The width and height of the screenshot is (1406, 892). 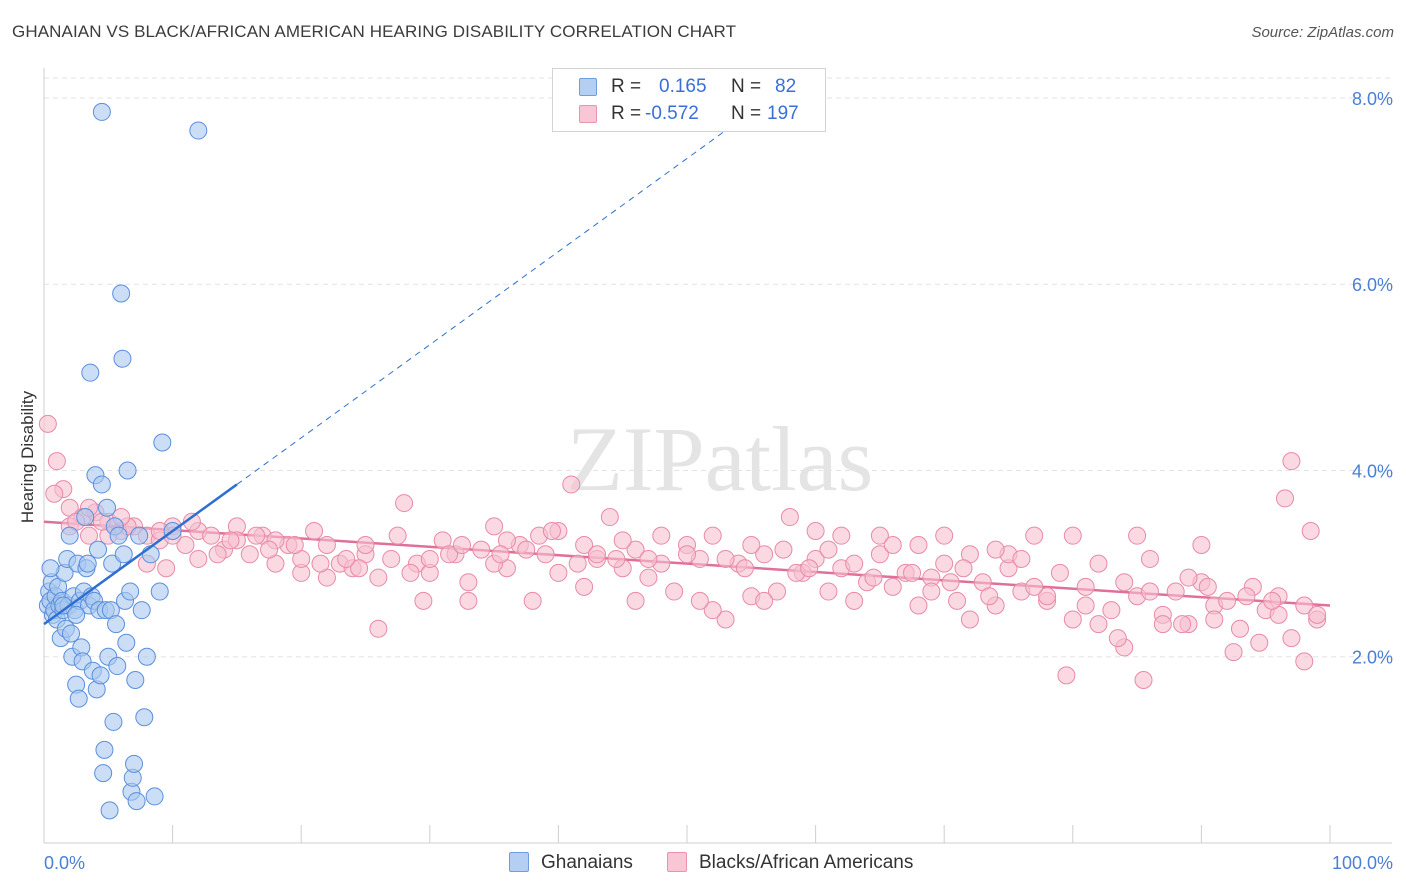 What do you see at coordinates (786, 86) in the screenshot?
I see `legend-n-value: 82` at bounding box center [786, 86].